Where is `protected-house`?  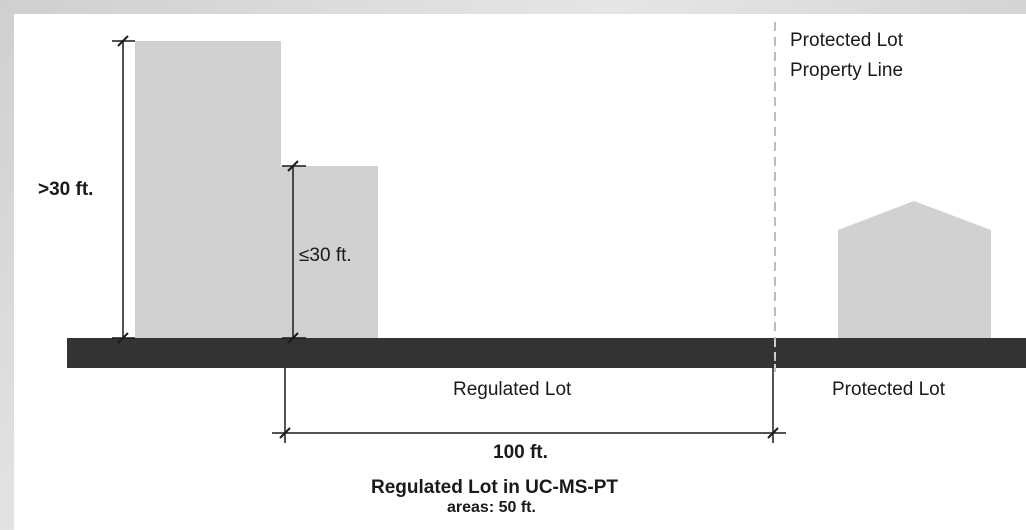
protected-house is located at coordinates (914, 270).